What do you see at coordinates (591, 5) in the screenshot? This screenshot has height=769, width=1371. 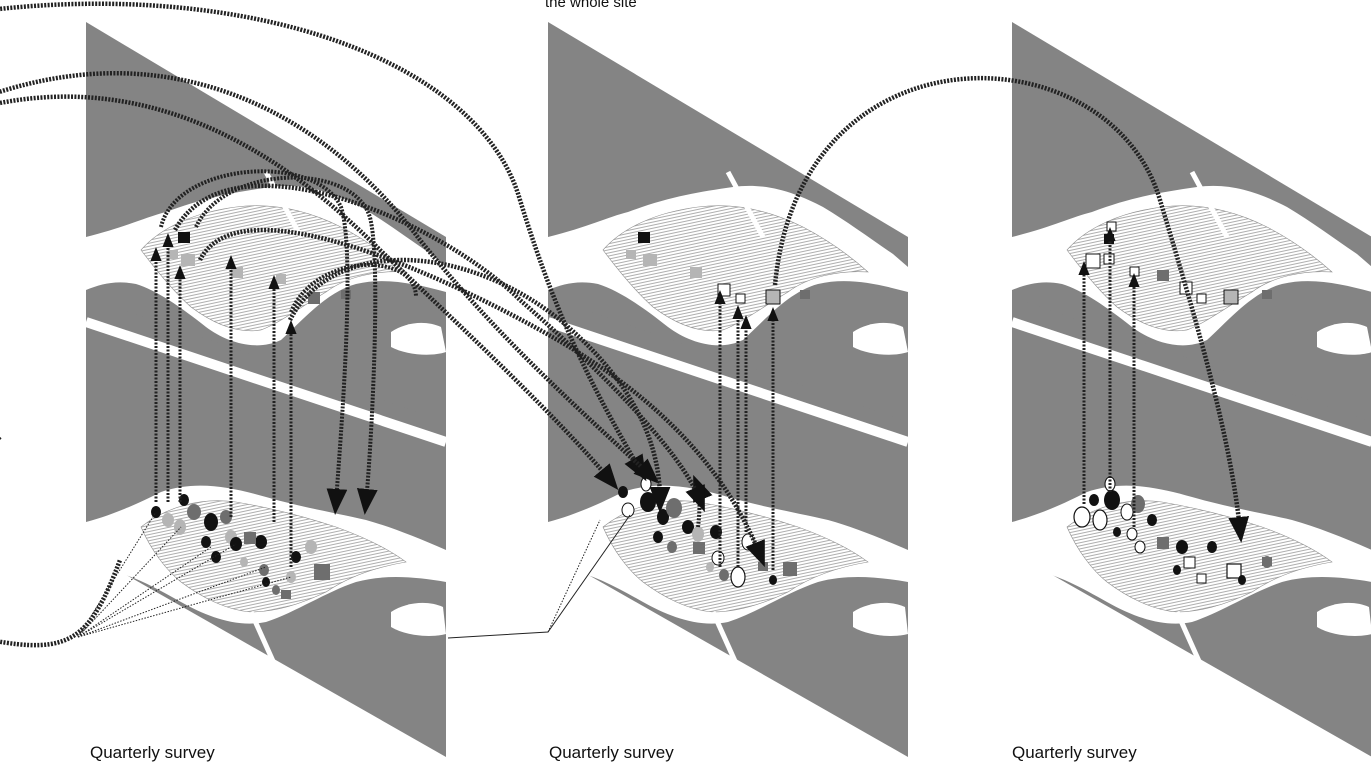 I see `top-caption: the whole site` at bounding box center [591, 5].